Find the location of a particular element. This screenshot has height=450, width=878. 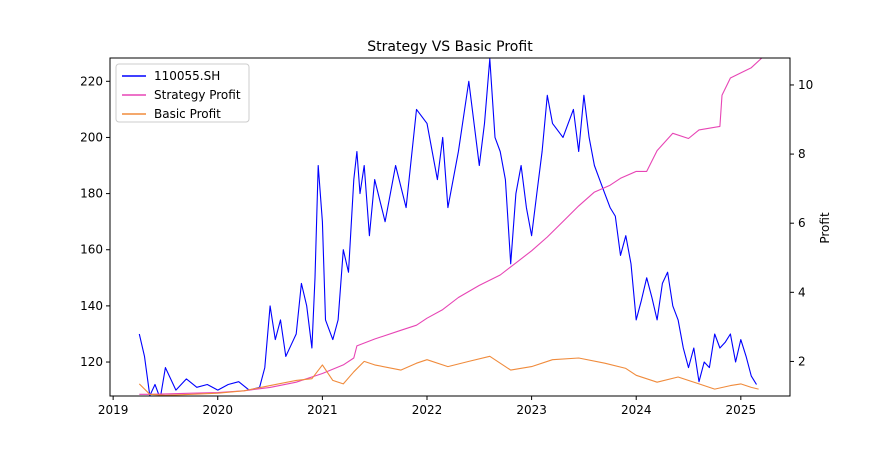

y-right-tick-label: 4 is located at coordinates (802, 292).